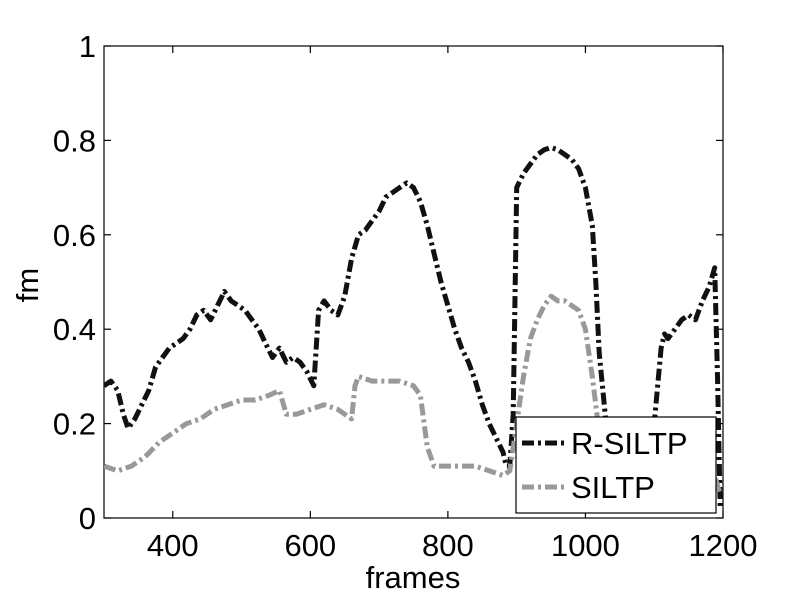 The width and height of the screenshot is (799, 599). I want to click on legend: R-SILTP SILTP, so click(616, 465).